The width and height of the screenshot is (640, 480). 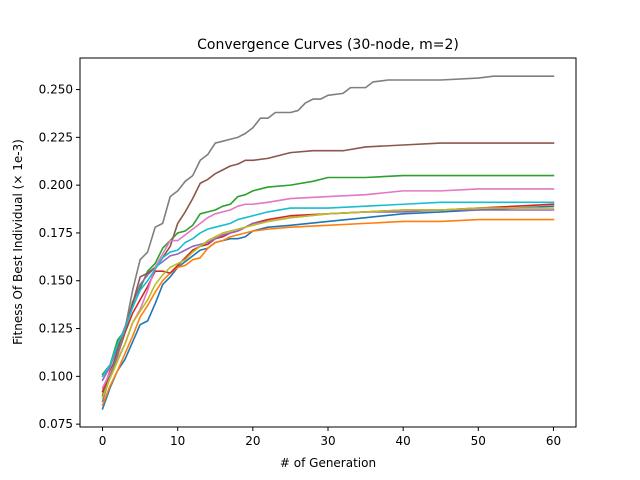 I want to click on y-tick-label: 0.125, so click(x=56, y=329).